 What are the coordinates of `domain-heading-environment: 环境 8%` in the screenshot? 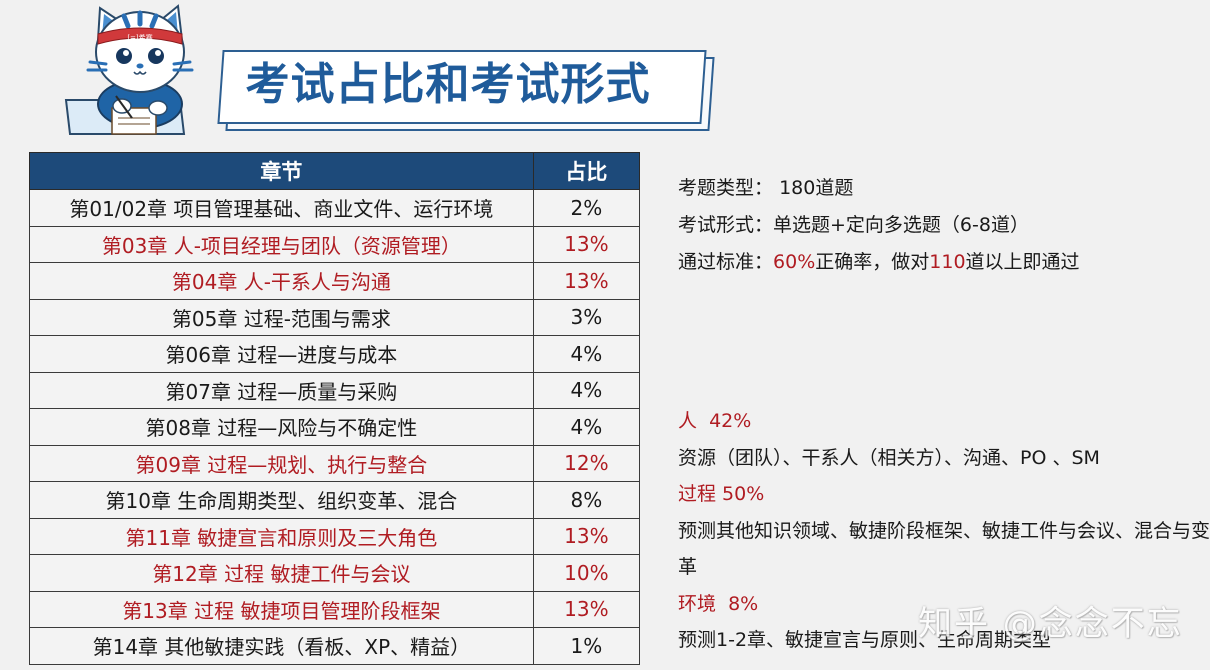 It's located at (718, 603).